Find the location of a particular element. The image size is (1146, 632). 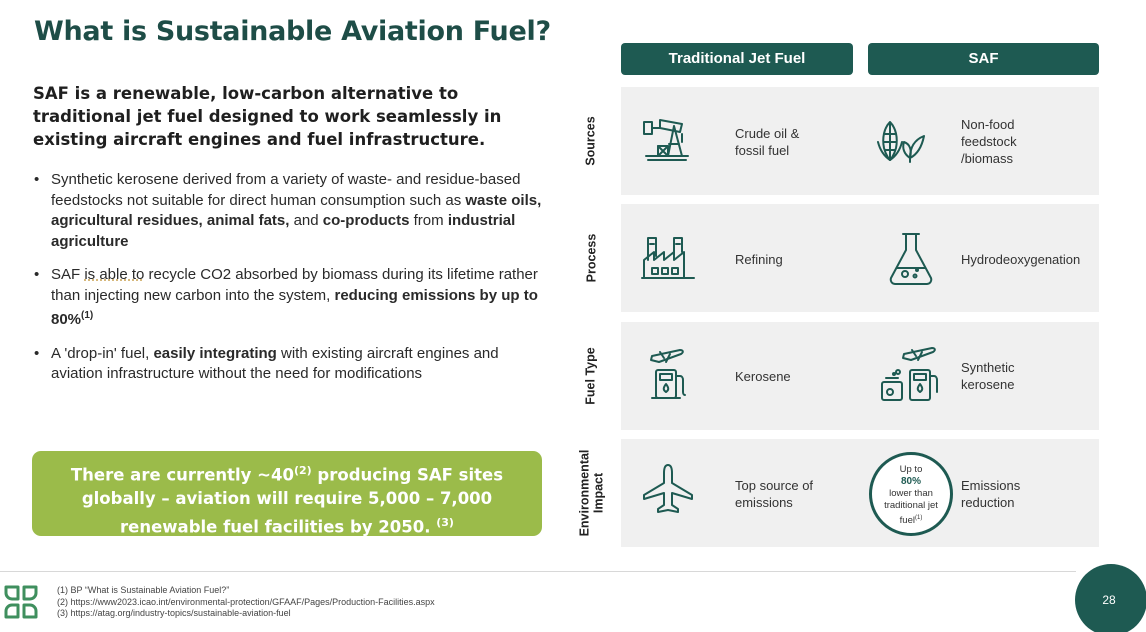

cell-process-saf: Hydrodeoxygenation is located at coordinates (1021, 259).